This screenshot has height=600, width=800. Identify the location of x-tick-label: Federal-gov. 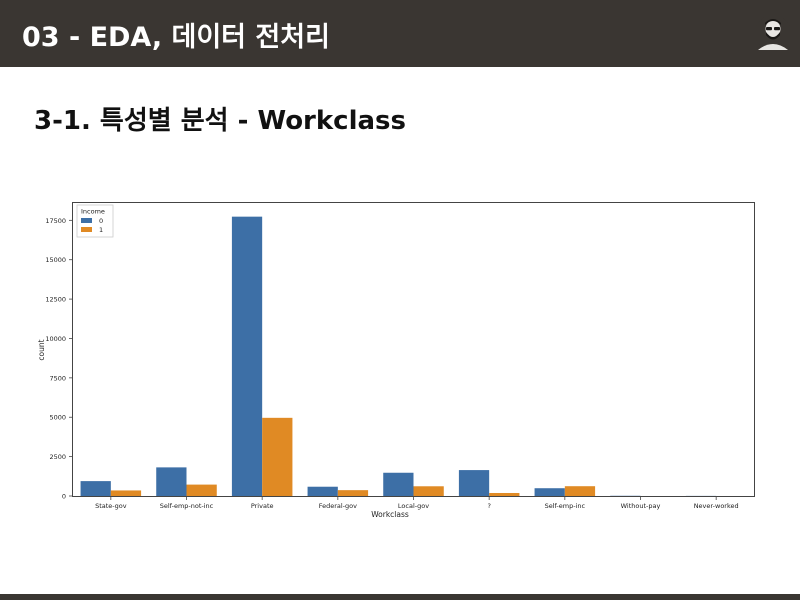
(338, 506).